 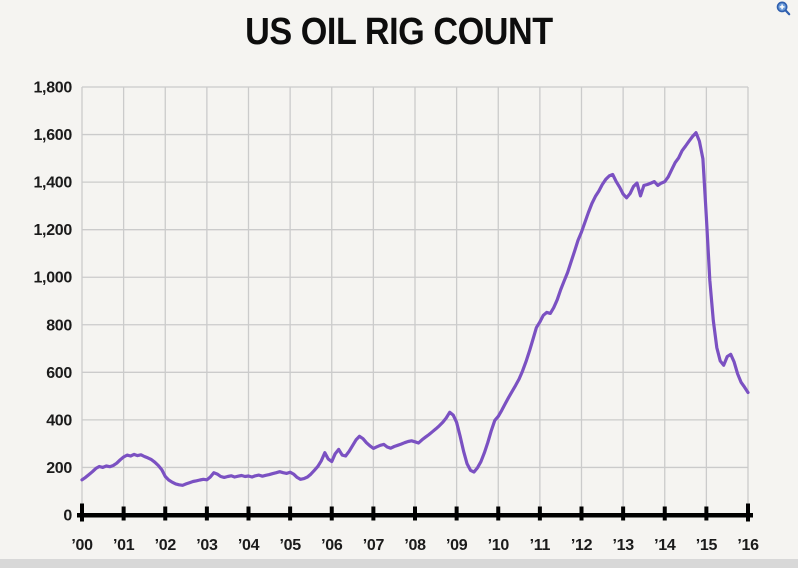 I want to click on zoom-in-icon, so click(x=783, y=8).